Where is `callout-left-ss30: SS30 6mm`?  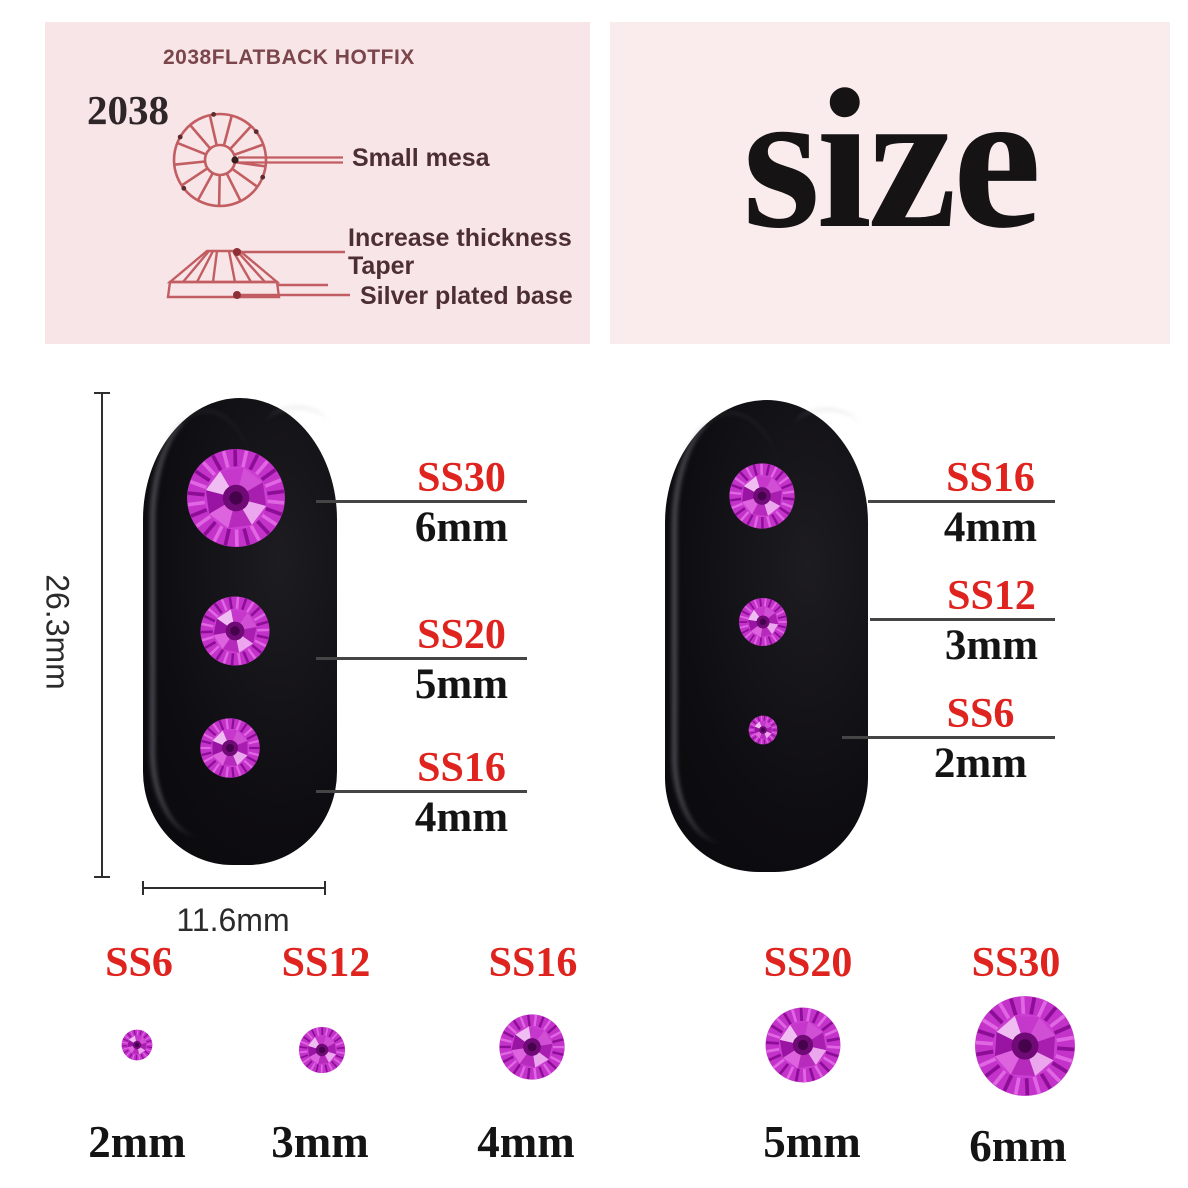 callout-left-ss30: SS30 6mm is located at coordinates (421, 503).